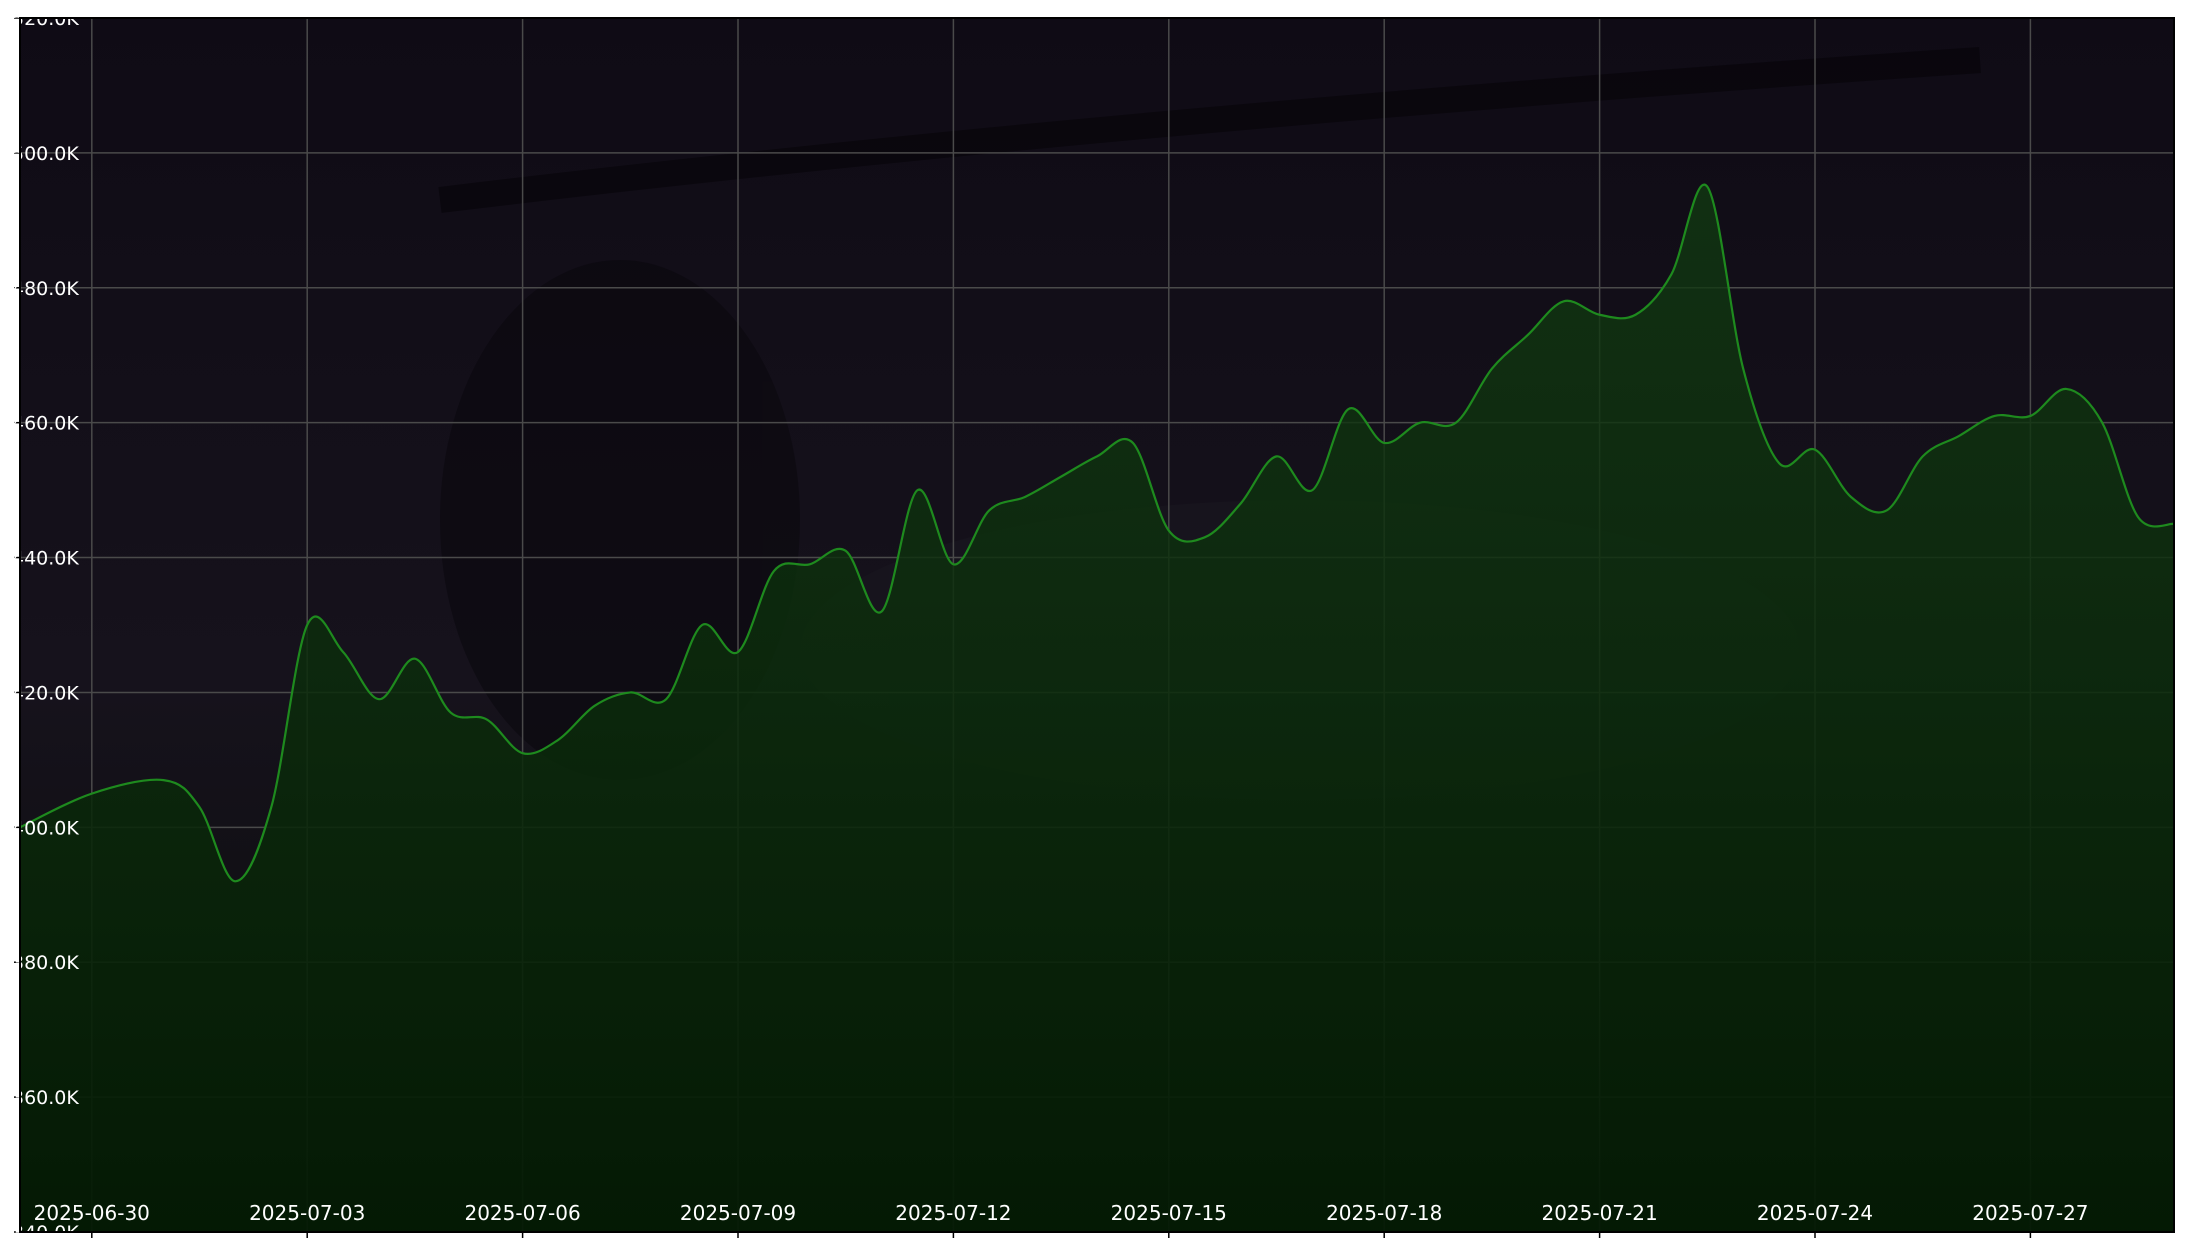 This screenshot has height=1251, width=2187. I want to click on x-tick-label: 2025-07-21, so click(1599, 1213).